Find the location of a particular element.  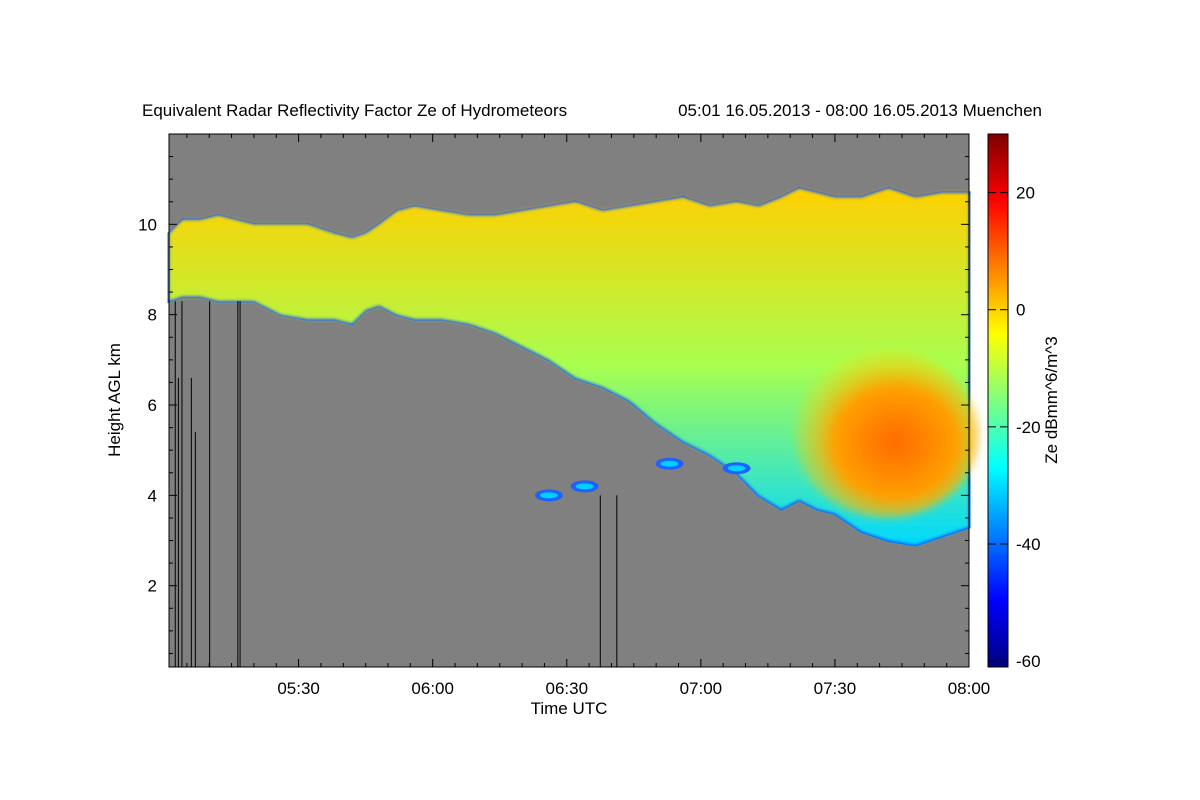

y-tick-label: 6 is located at coordinates (152, 405).